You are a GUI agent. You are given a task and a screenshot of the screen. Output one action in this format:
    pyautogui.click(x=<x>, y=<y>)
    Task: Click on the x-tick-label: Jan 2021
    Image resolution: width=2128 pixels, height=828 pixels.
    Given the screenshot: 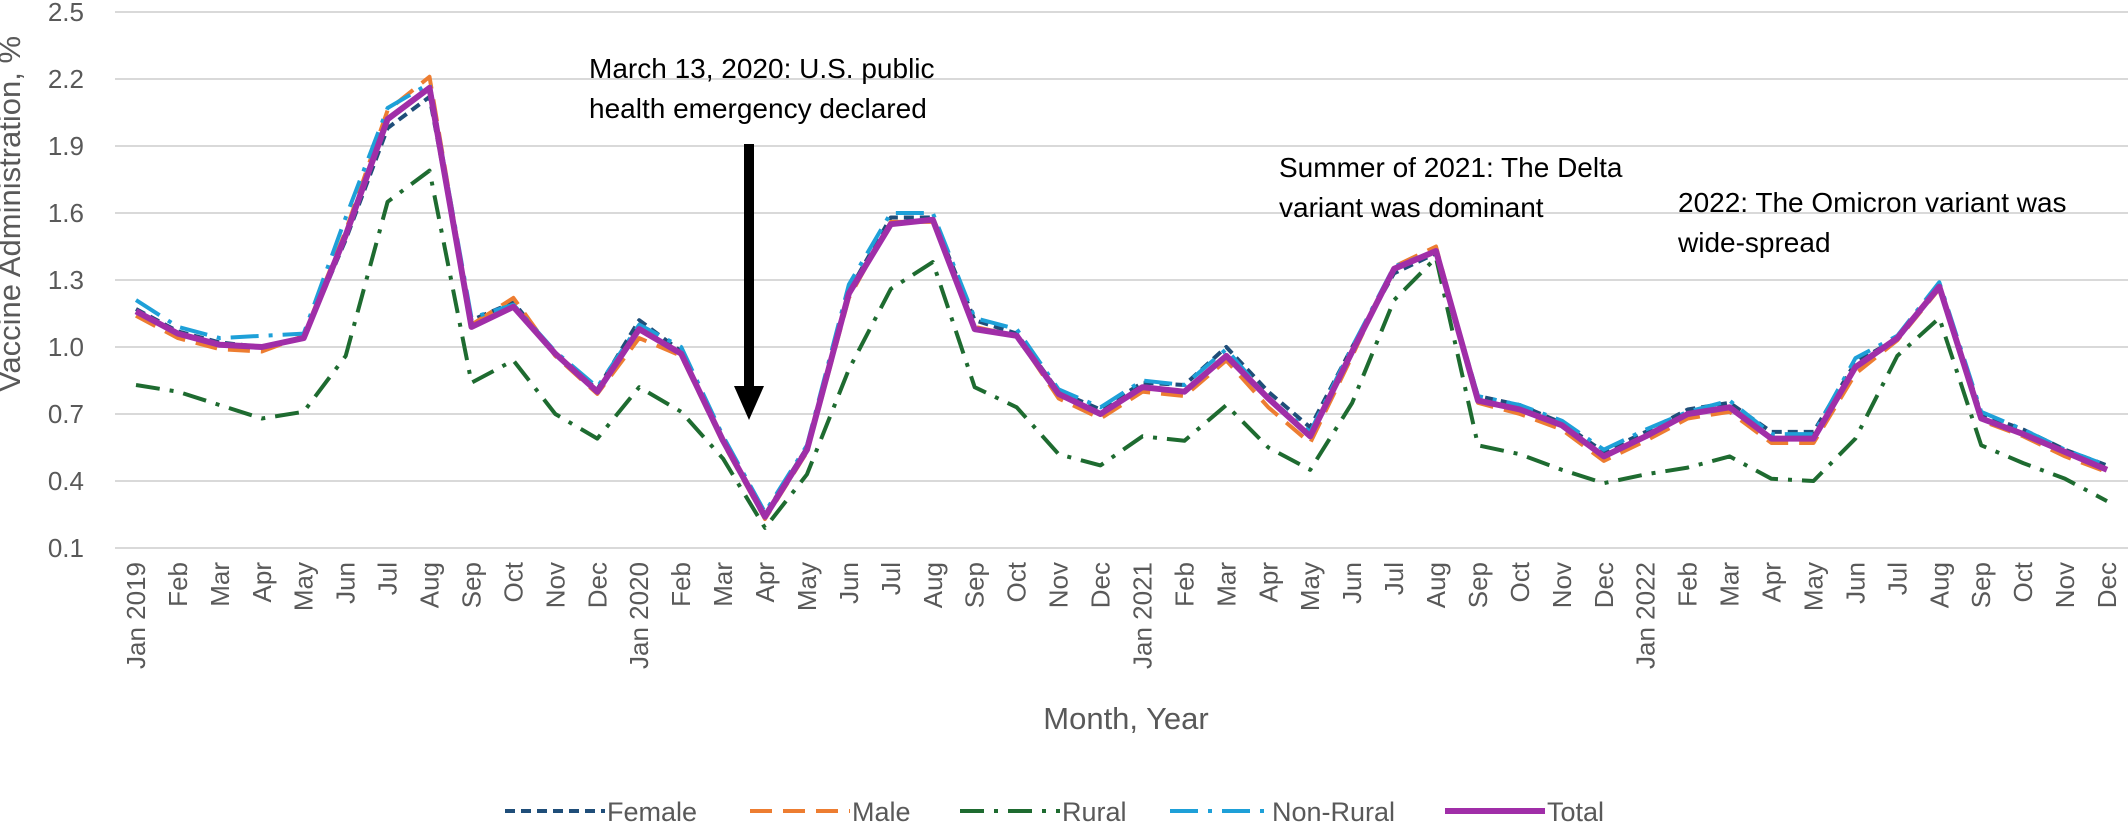 What is the action you would take?
    pyautogui.click(x=1142, y=615)
    